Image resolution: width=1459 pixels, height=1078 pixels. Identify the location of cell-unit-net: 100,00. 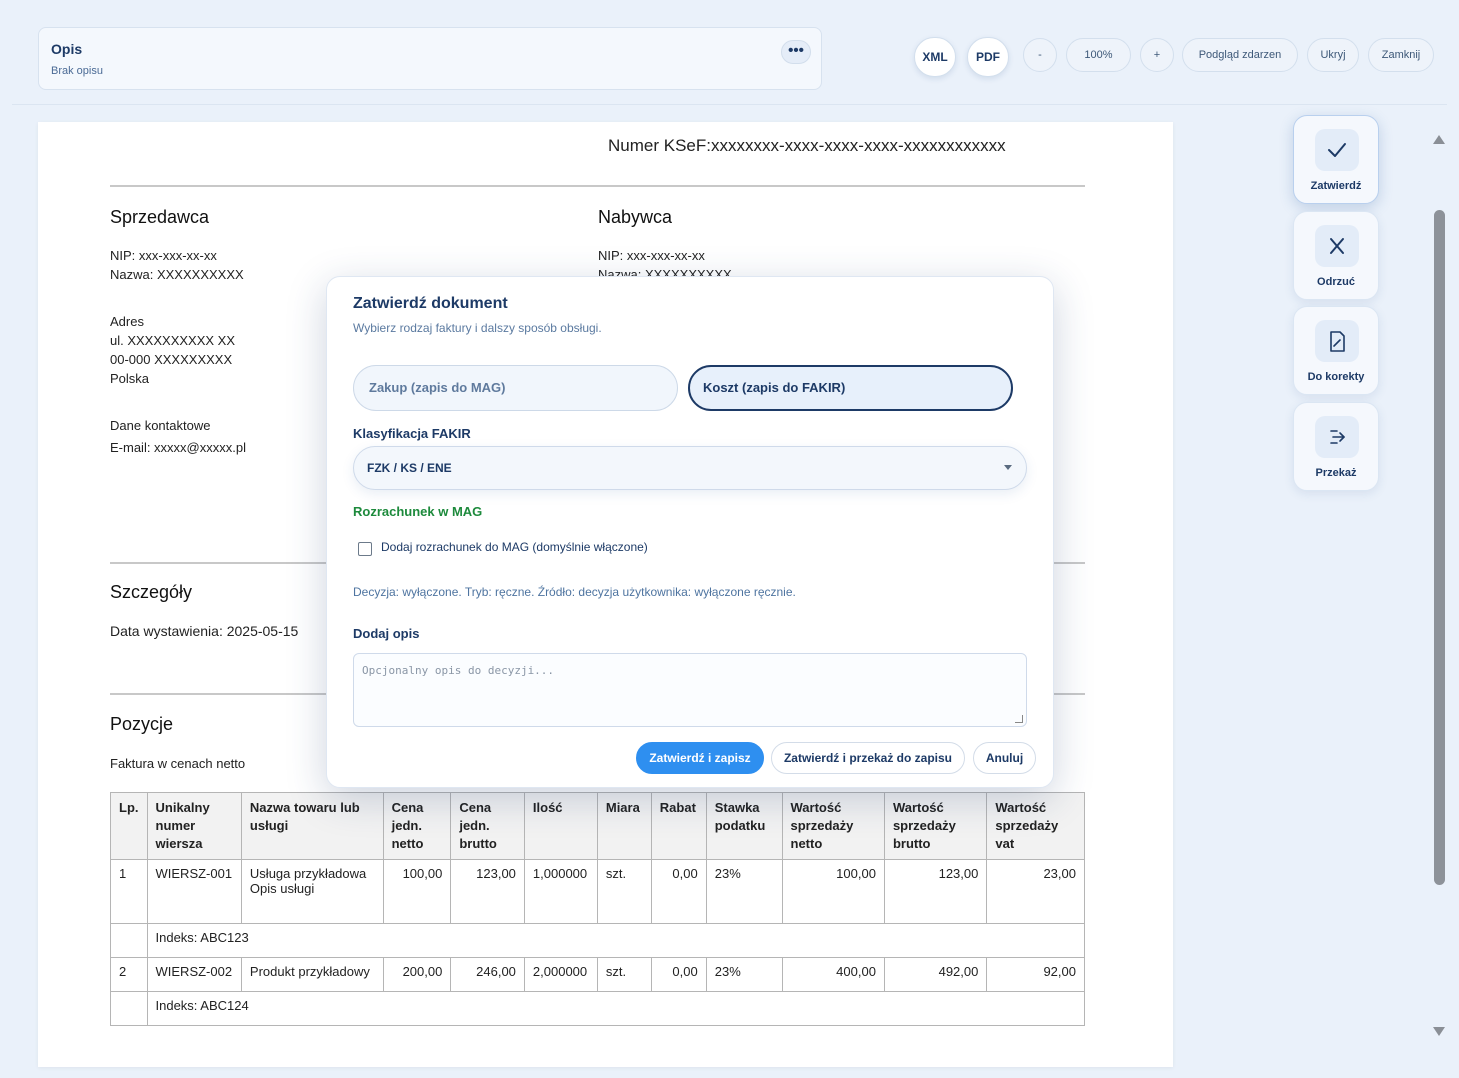
(417, 891).